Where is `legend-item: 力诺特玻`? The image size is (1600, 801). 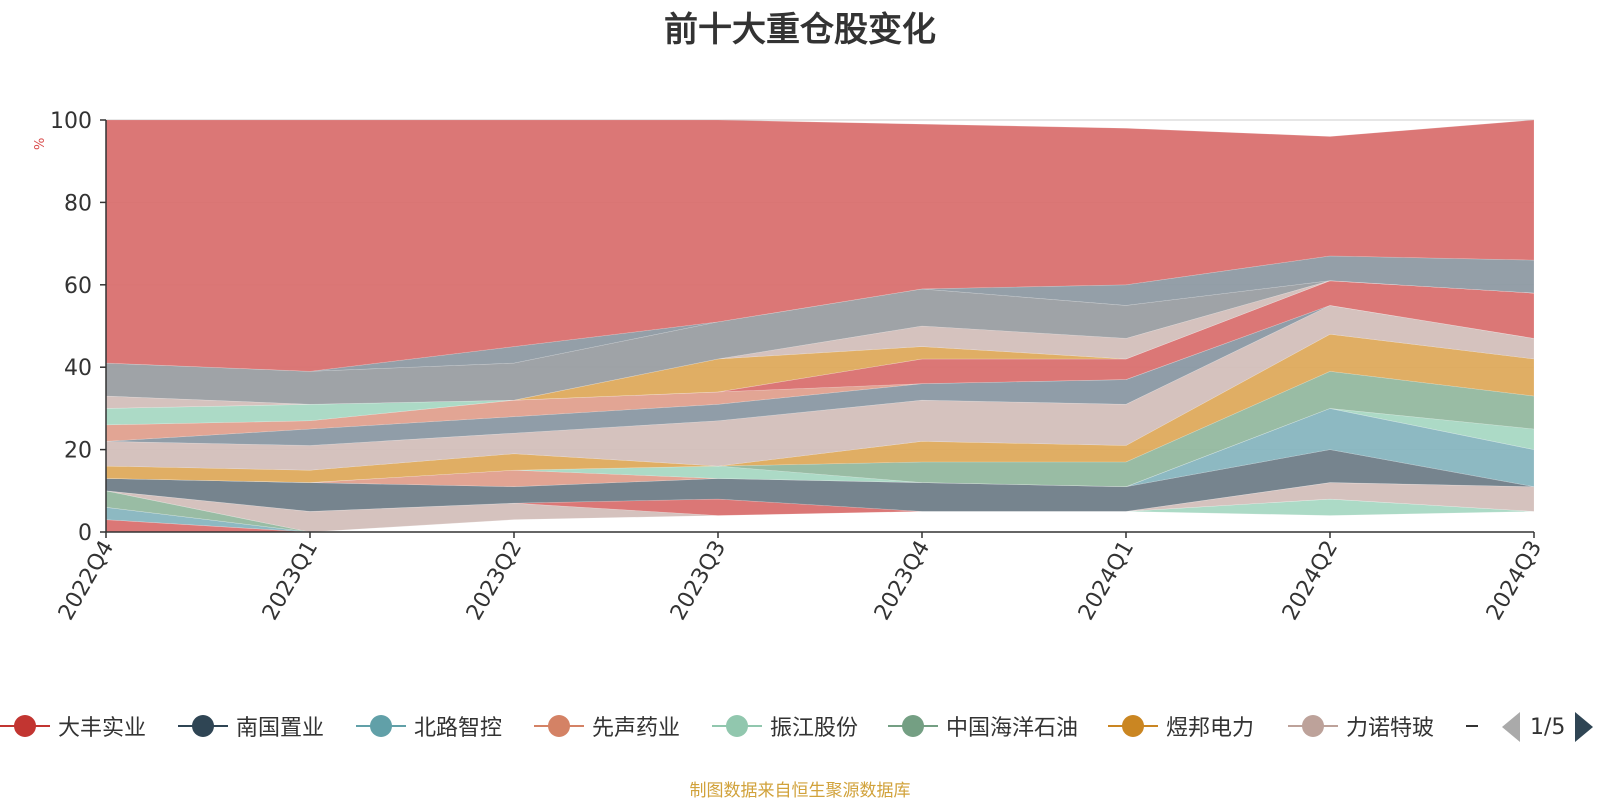 legend-item: 力诺特玻 is located at coordinates (1361, 726).